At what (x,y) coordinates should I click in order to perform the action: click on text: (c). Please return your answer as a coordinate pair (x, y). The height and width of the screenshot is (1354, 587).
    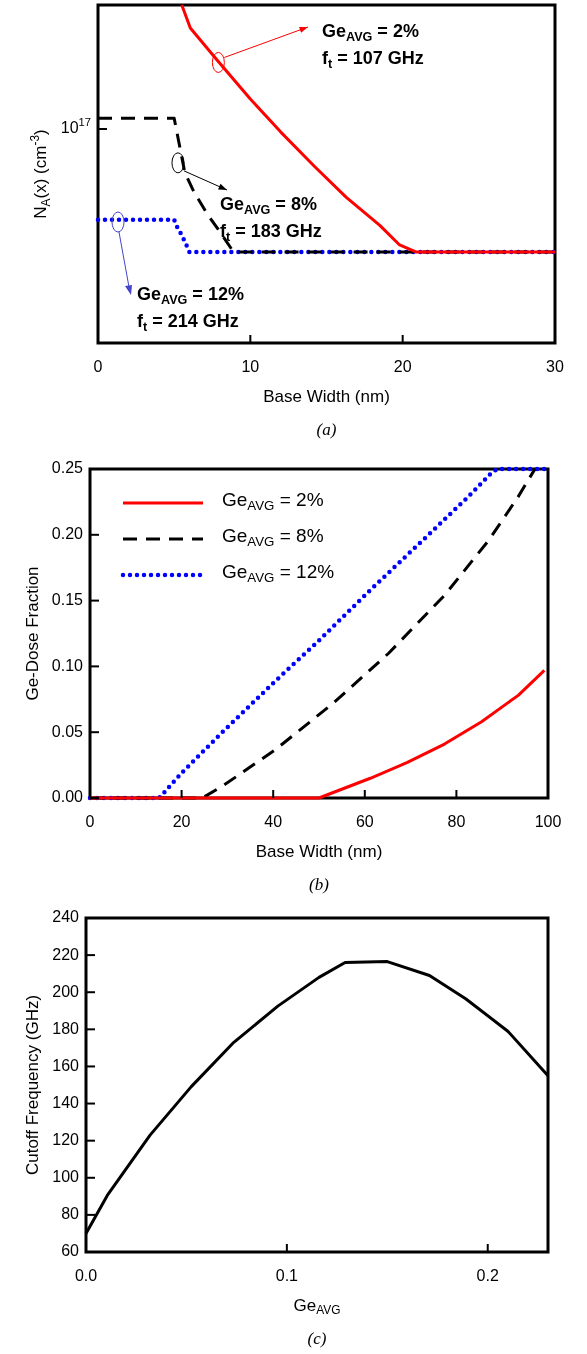
    Looking at the image, I should click on (317, 1339).